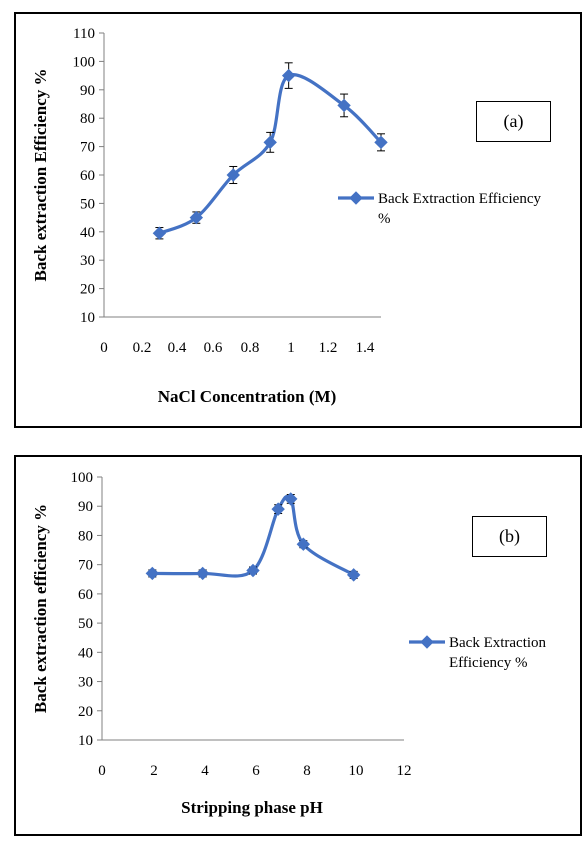 The image size is (587, 842). Describe the element at coordinates (84, 34) in the screenshot. I see `chart-a-y-tick-label: 110` at that location.